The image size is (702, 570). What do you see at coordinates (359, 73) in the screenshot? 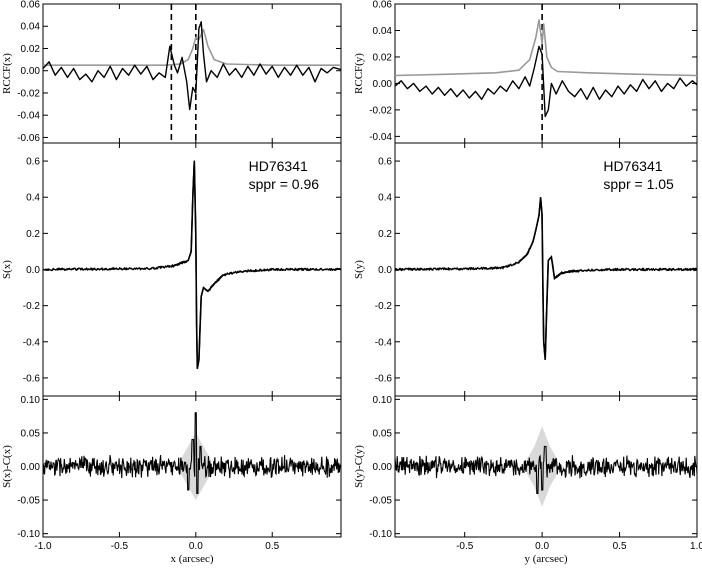
I see `right-top-ylabel: RCCF(y)` at bounding box center [359, 73].